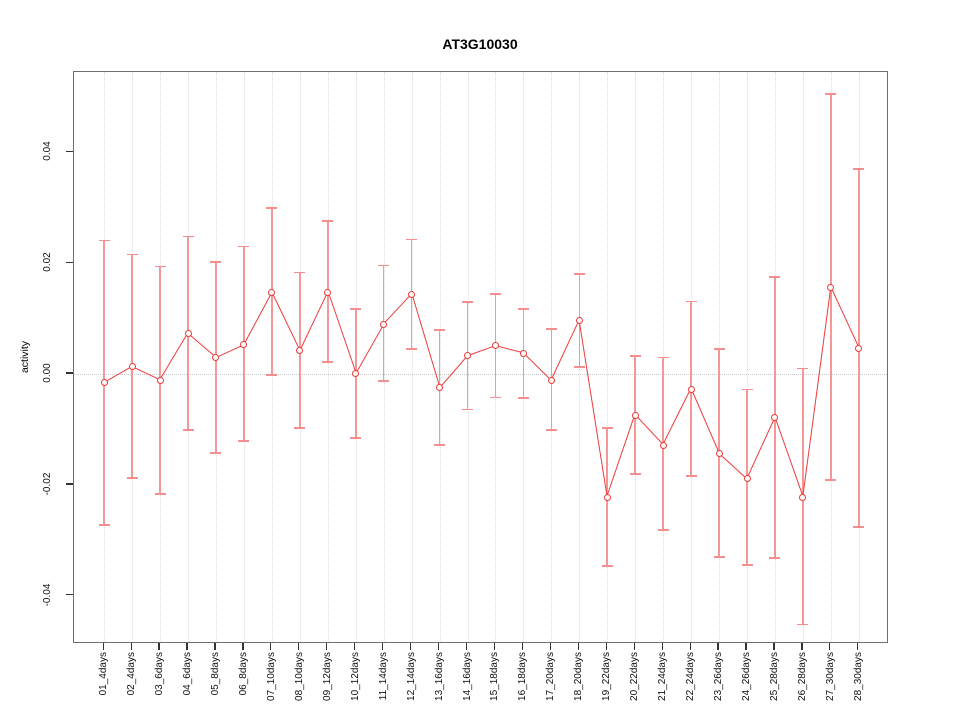 This screenshot has width=960, height=720. What do you see at coordinates (47, 262) in the screenshot?
I see `y-tick-label: 0.02` at bounding box center [47, 262].